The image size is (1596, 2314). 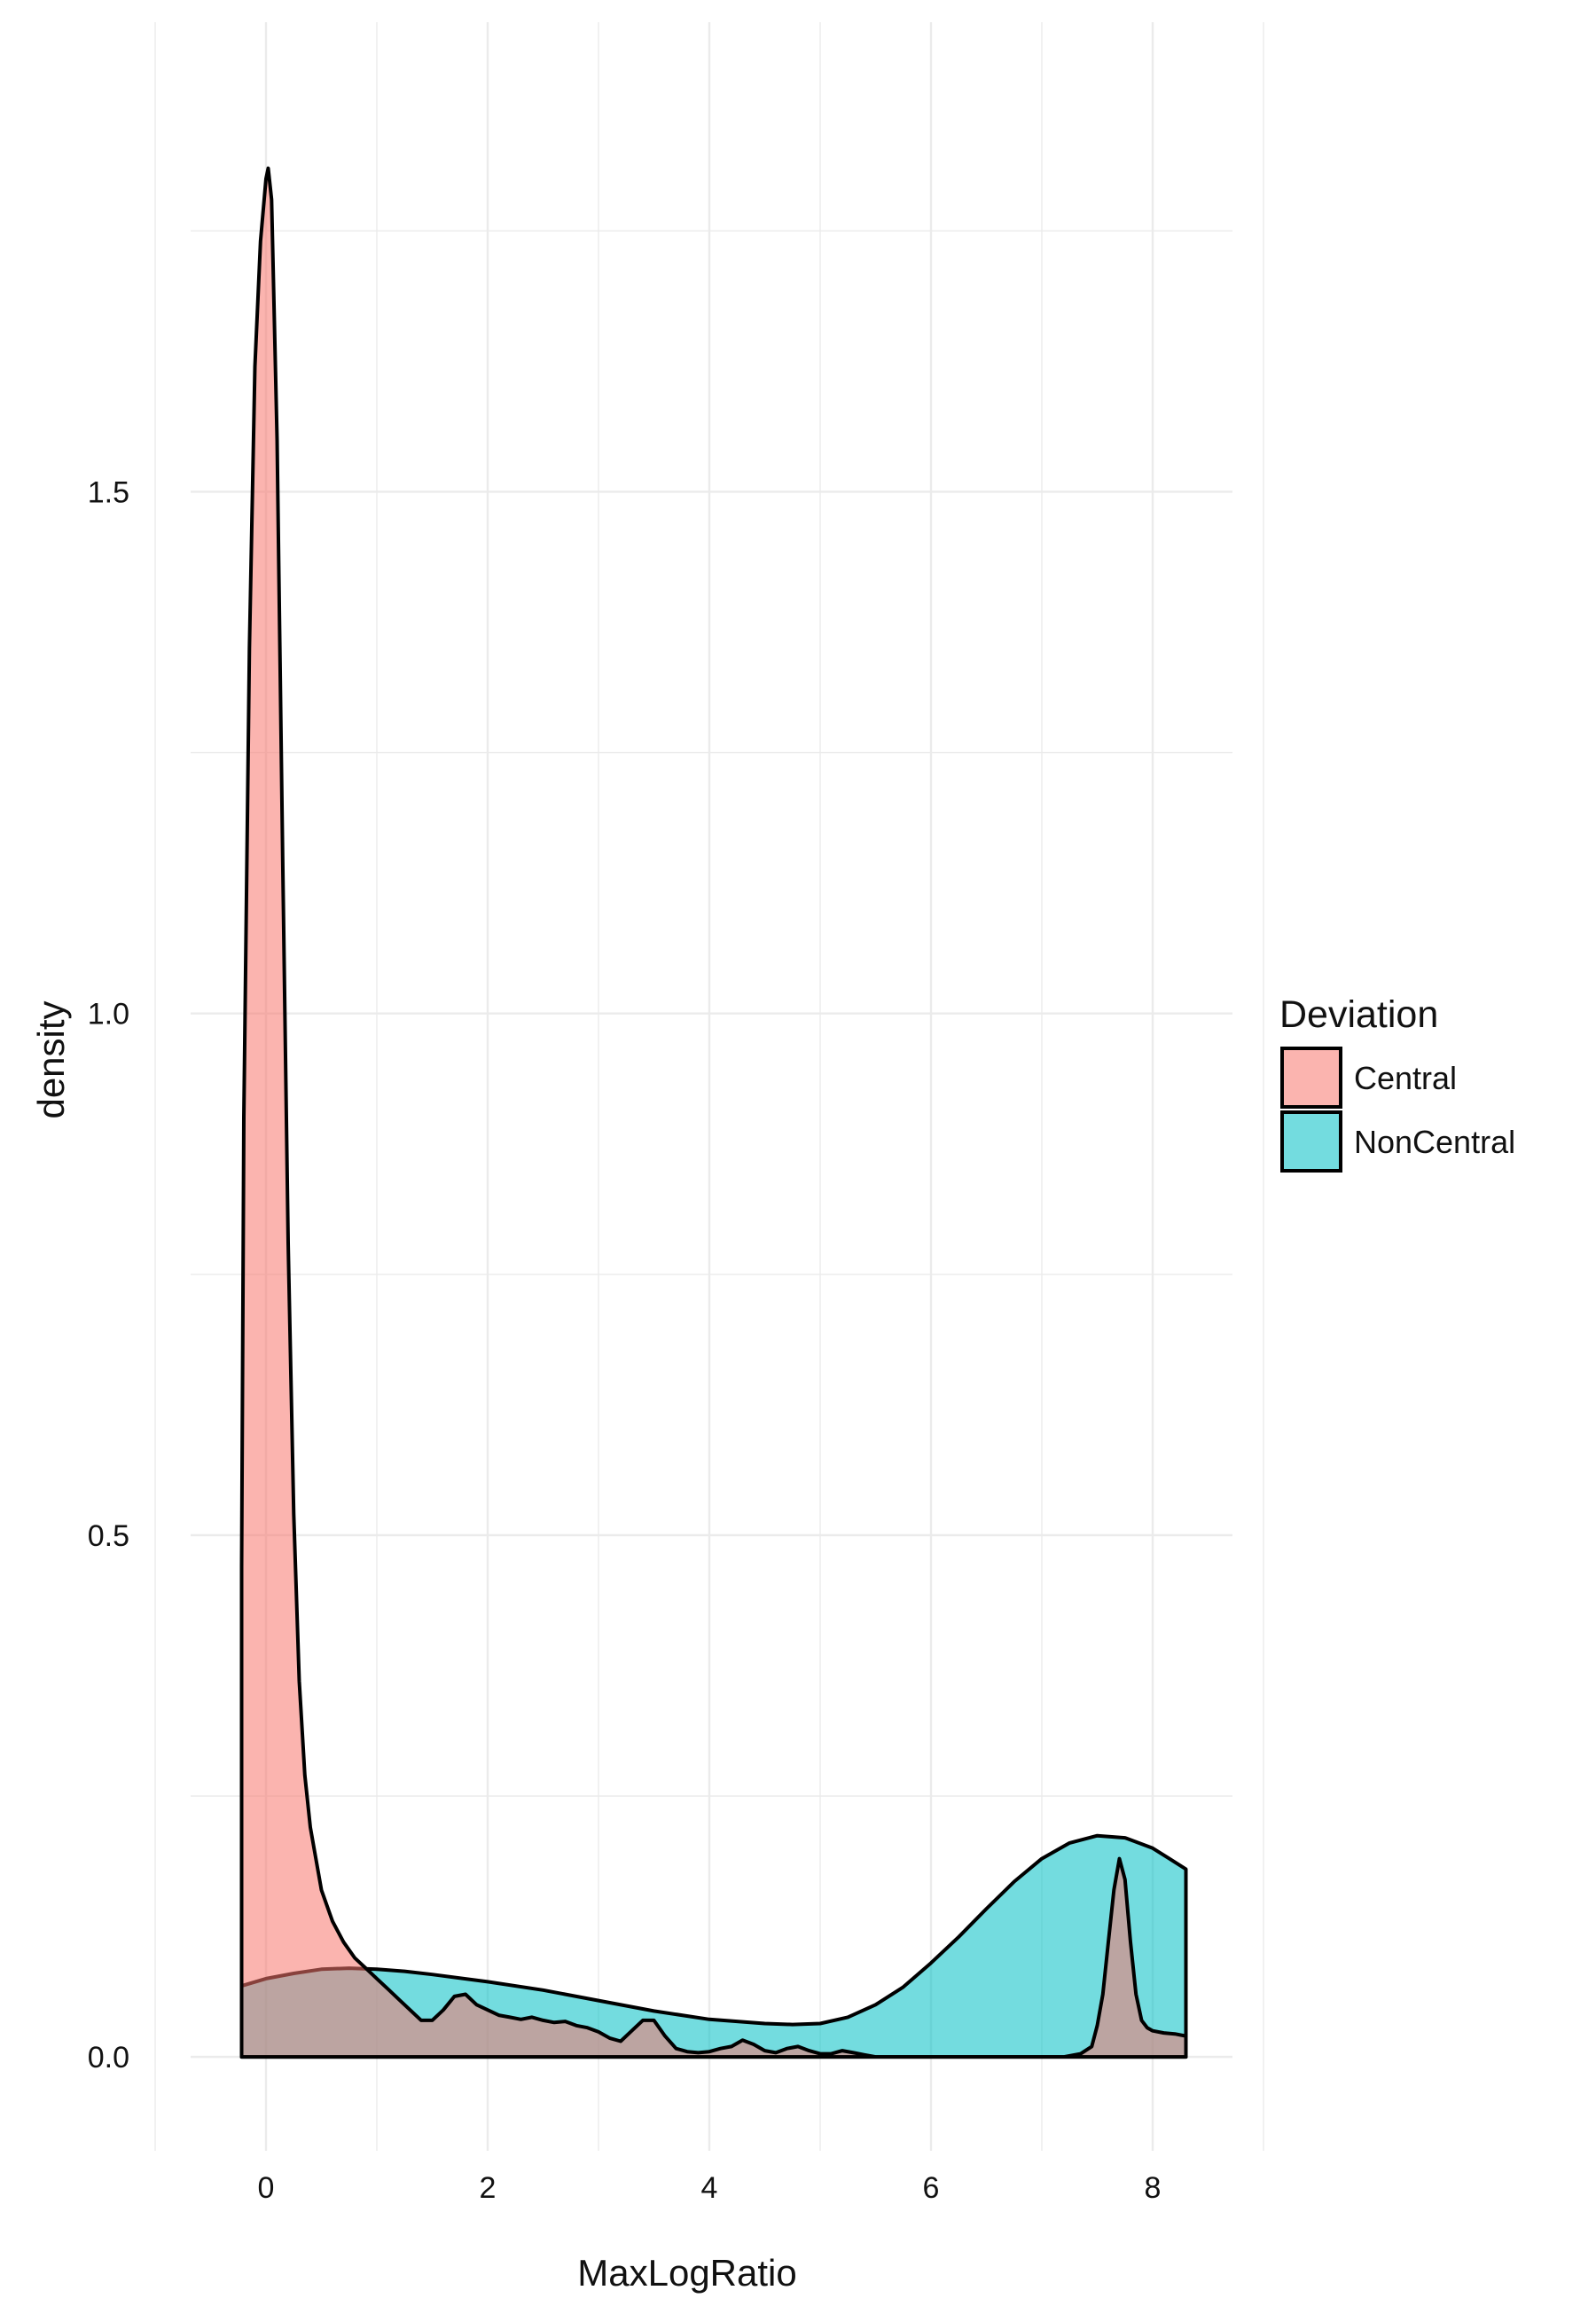 What do you see at coordinates (931, 2188) in the screenshot?
I see `x-tick-label: 6` at bounding box center [931, 2188].